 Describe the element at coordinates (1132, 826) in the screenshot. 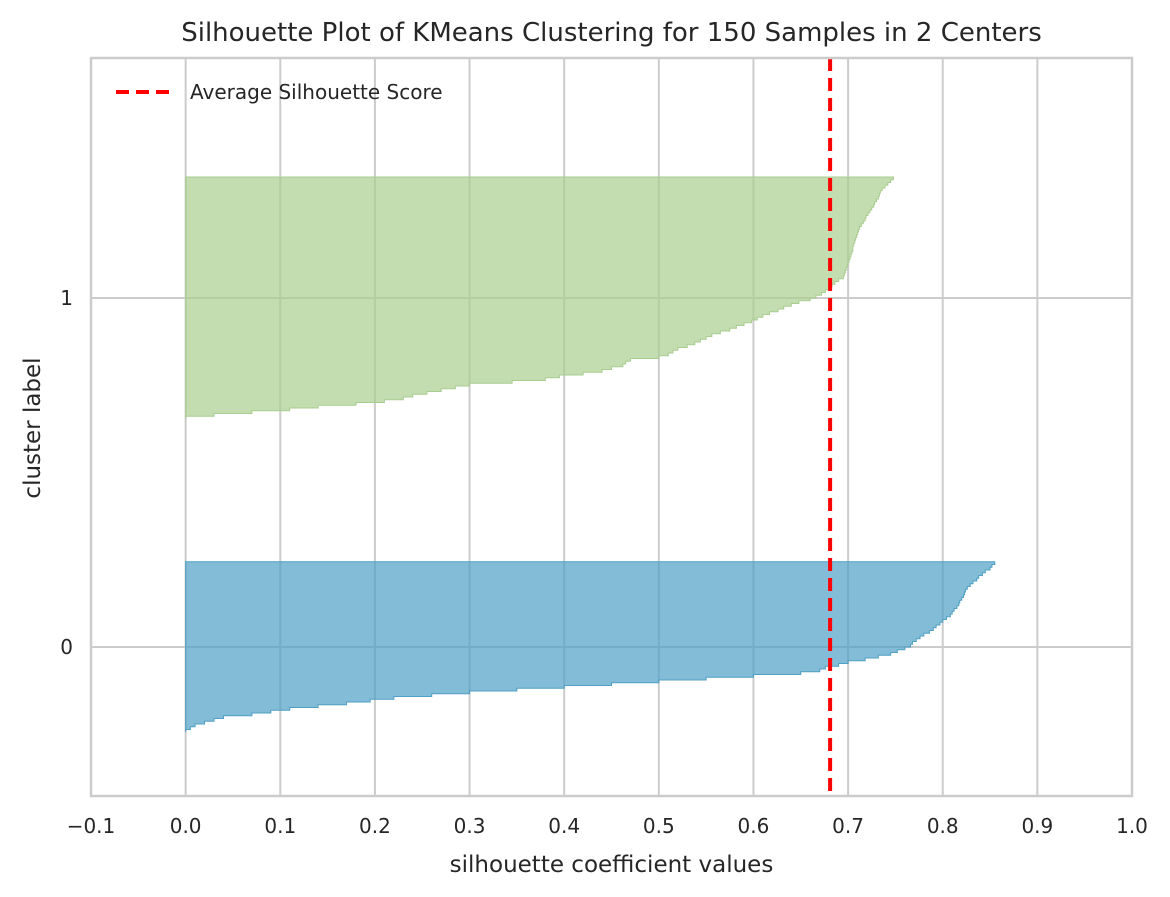

I see `x-tick-label: 1.0` at that location.